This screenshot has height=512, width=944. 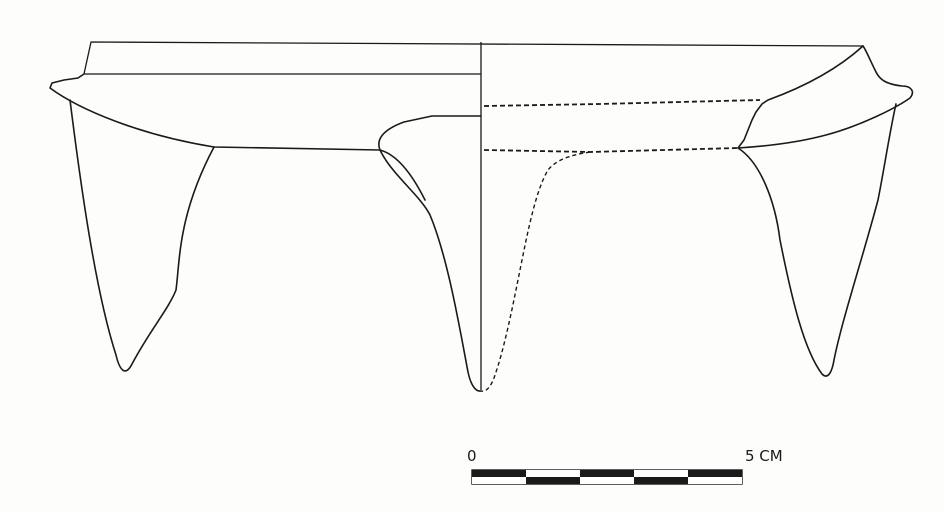 What do you see at coordinates (800, 97) in the screenshot?
I see `fracture-line` at bounding box center [800, 97].